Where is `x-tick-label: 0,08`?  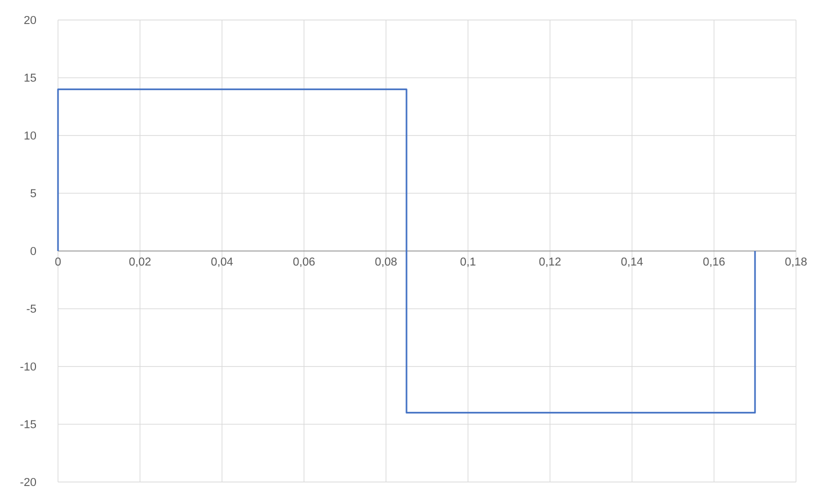
x-tick-label: 0,08 is located at coordinates (386, 262).